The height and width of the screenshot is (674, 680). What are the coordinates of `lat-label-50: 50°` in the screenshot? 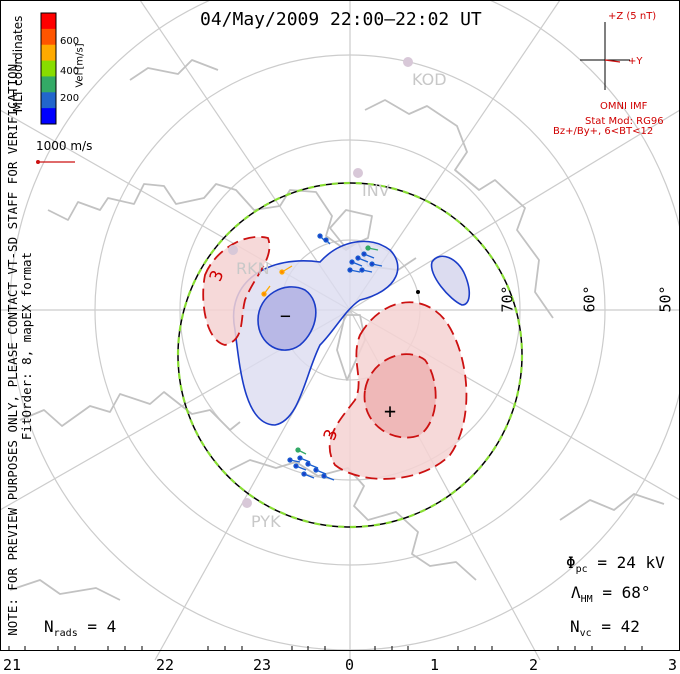 It's located at (665, 299).